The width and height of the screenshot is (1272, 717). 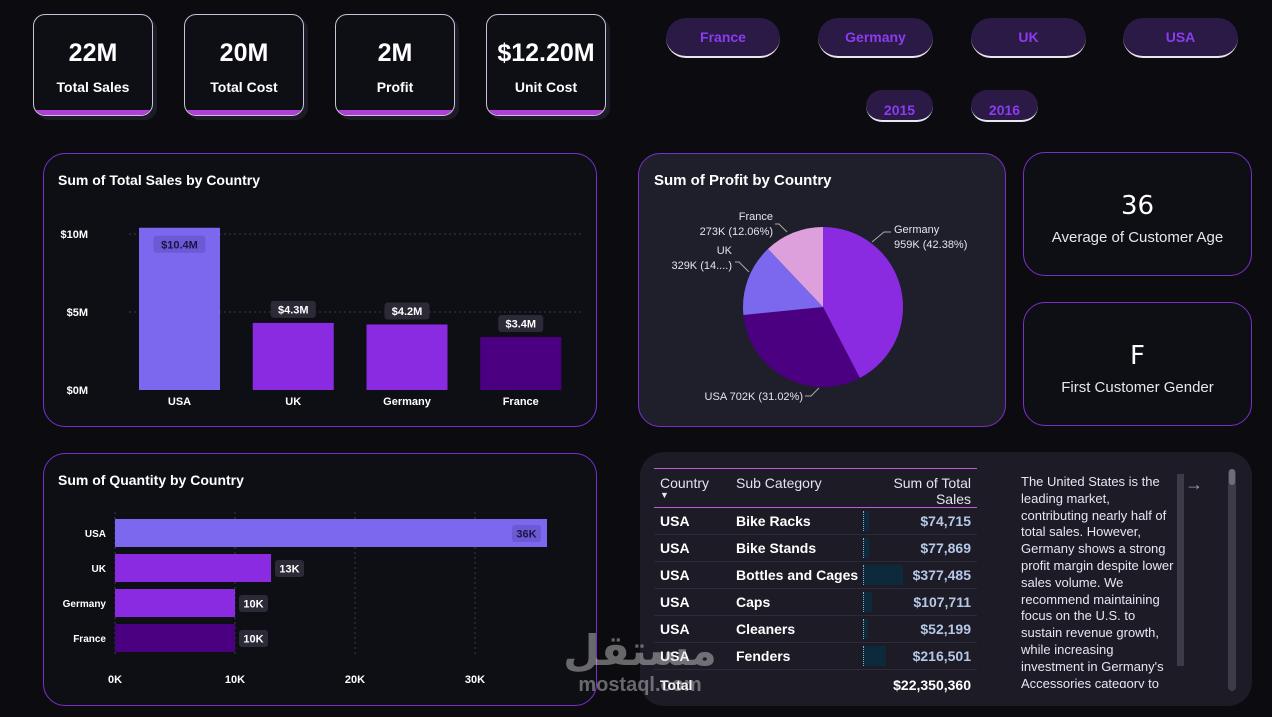 I want to click on slicer-2016: 2016, so click(x=1004, y=106).